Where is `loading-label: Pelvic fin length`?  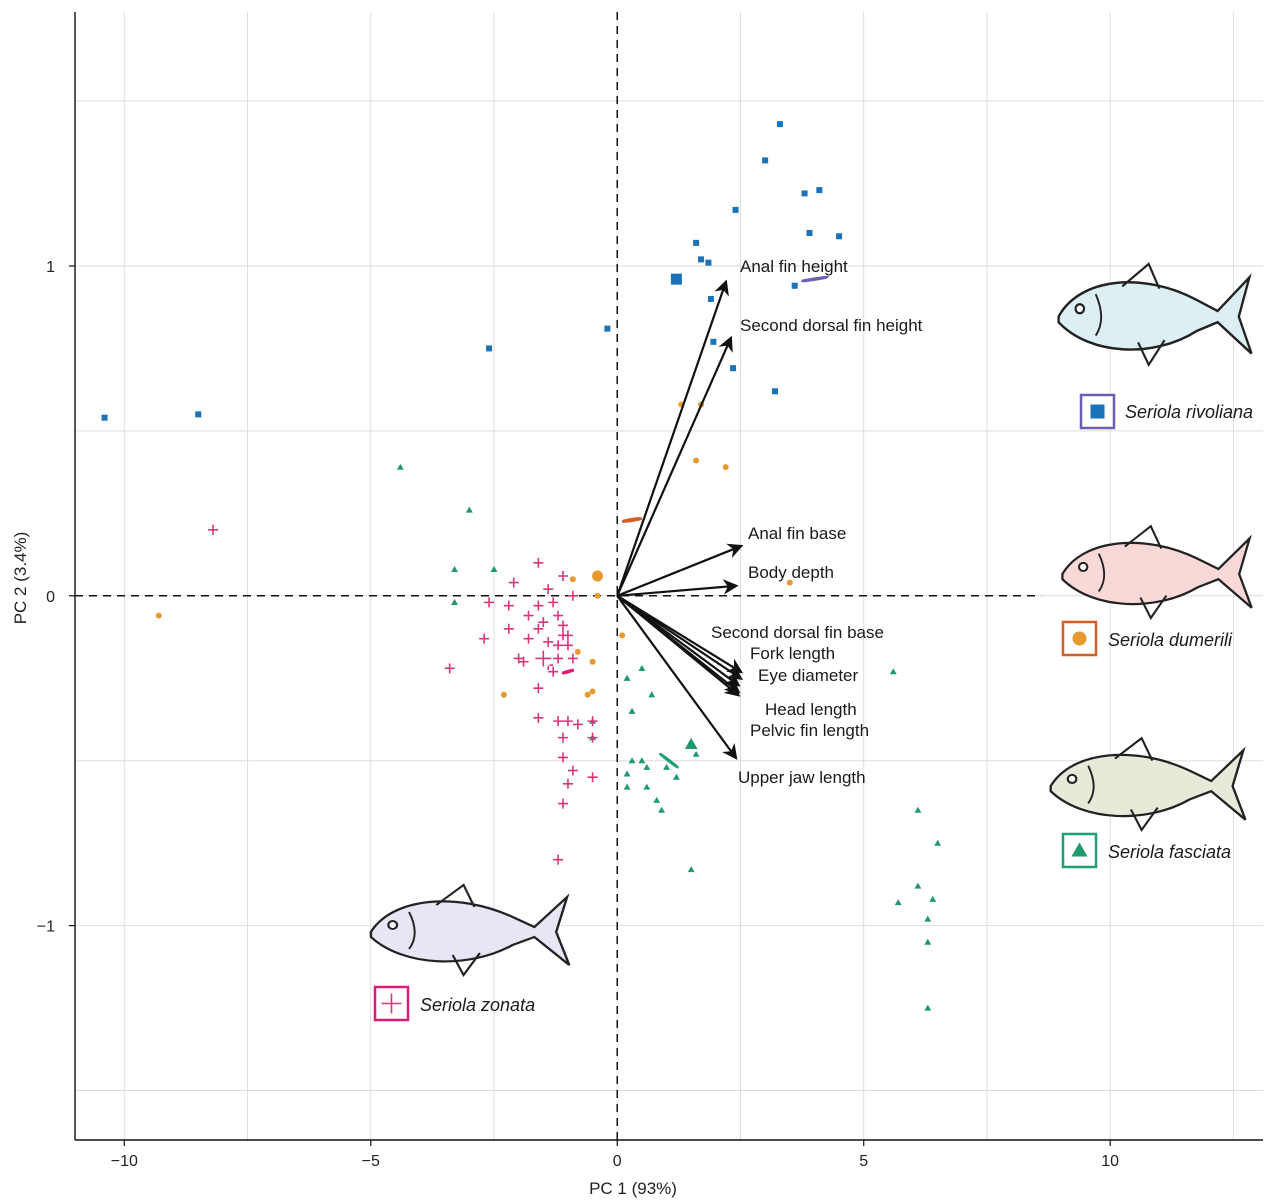
loading-label: Pelvic fin length is located at coordinates (809, 730).